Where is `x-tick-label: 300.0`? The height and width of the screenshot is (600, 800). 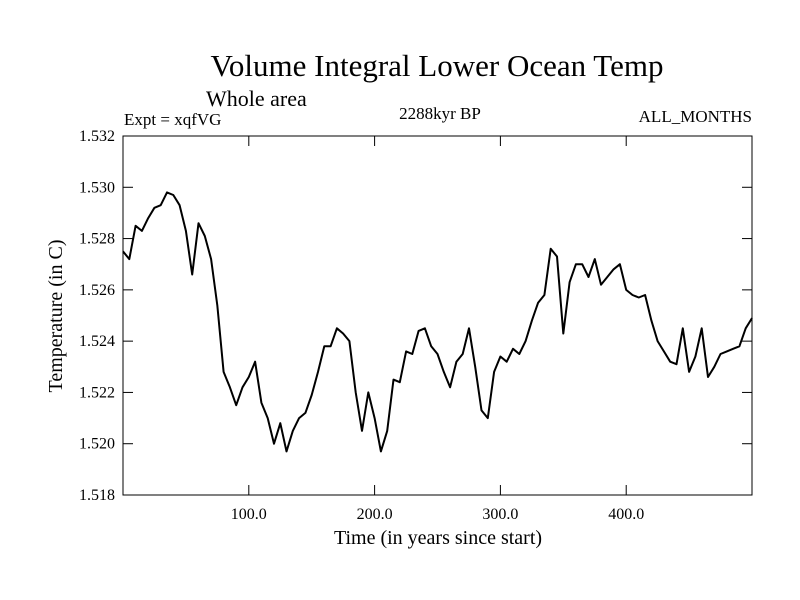
x-tick-label: 300.0 is located at coordinates (500, 514).